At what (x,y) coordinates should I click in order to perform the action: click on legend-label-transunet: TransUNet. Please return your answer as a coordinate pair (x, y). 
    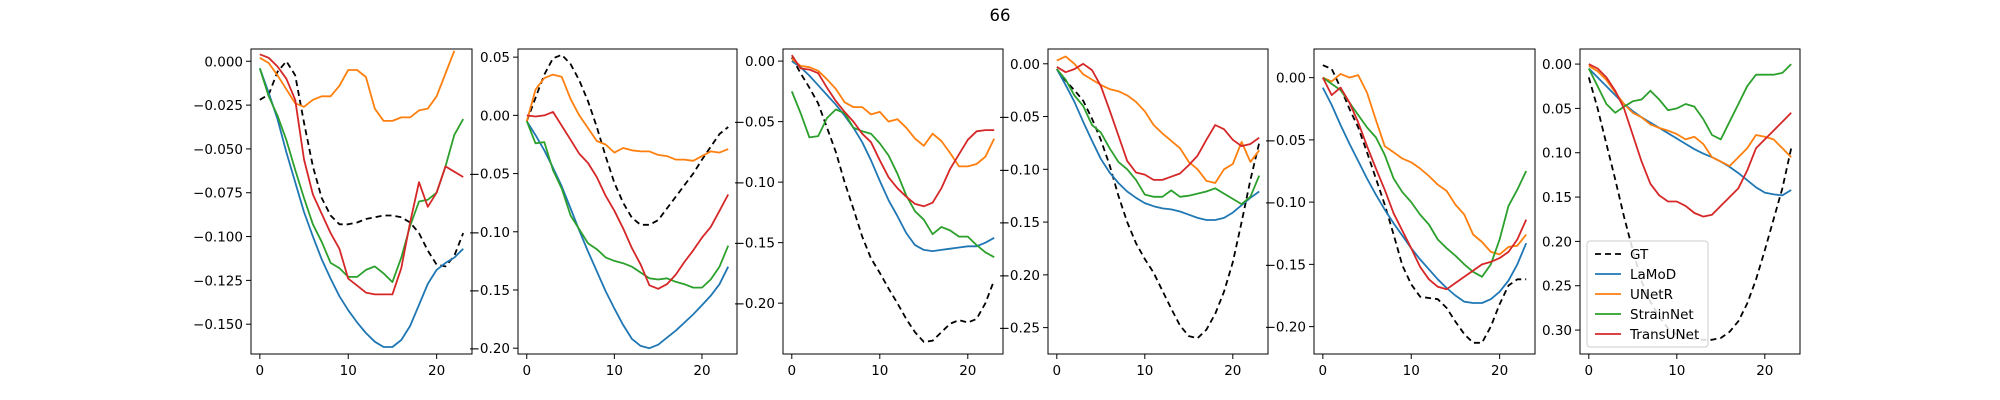
    Looking at the image, I should click on (1664, 335).